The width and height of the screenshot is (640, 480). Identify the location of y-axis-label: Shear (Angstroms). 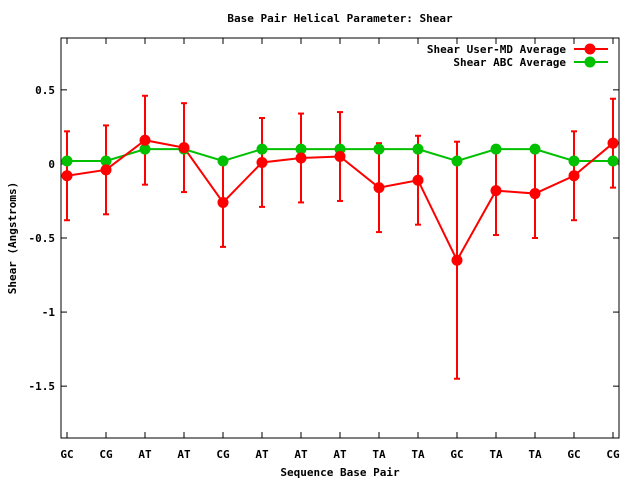
(12, 238).